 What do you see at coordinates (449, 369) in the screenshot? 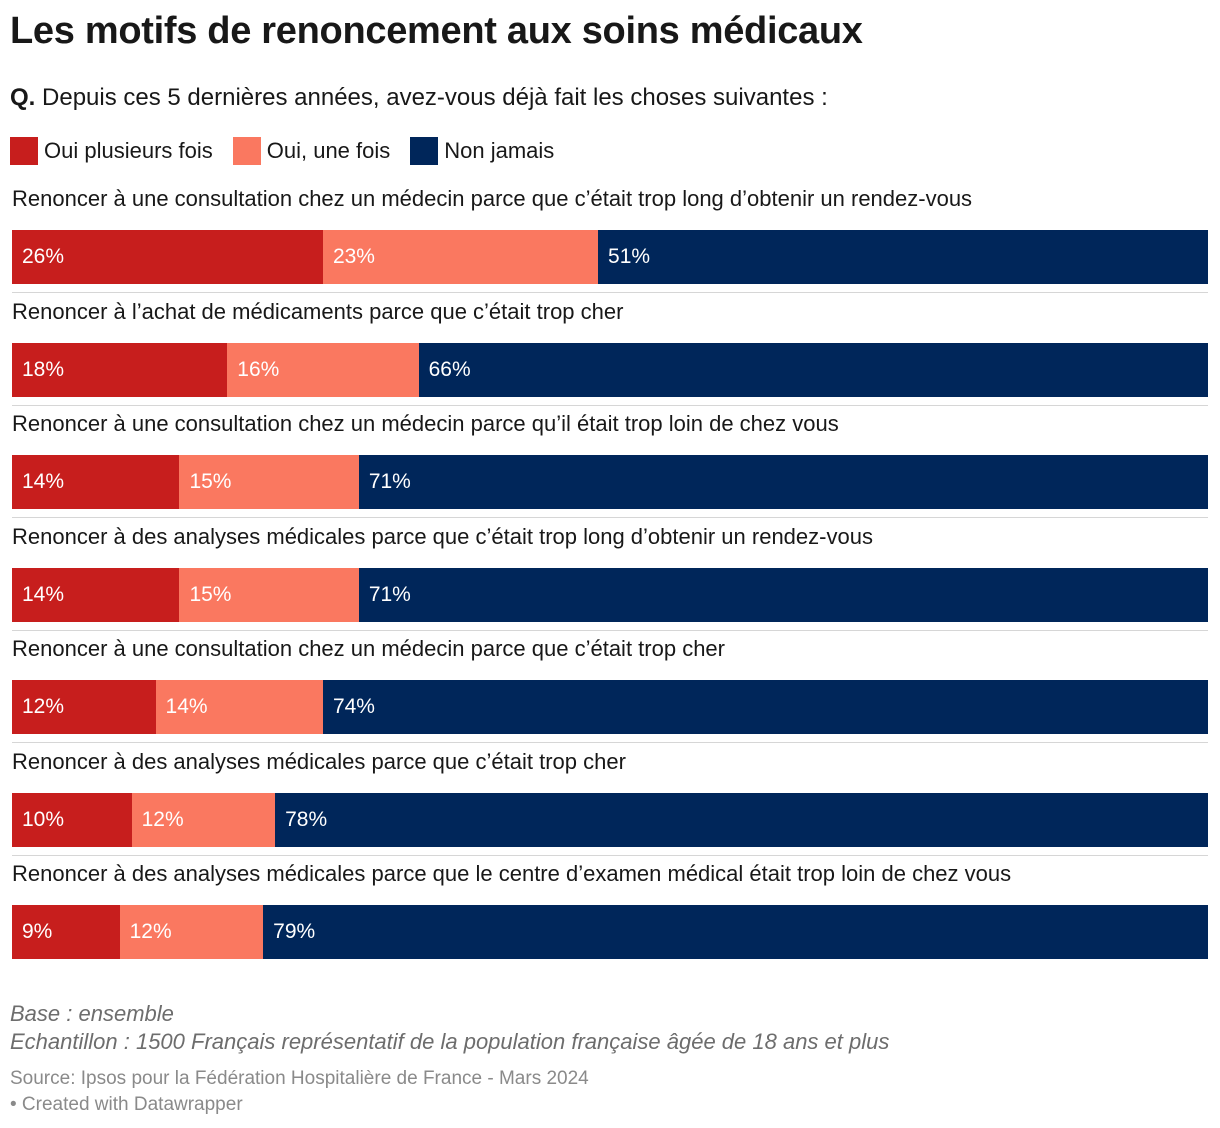
I see `data-label: 66%` at bounding box center [449, 369].